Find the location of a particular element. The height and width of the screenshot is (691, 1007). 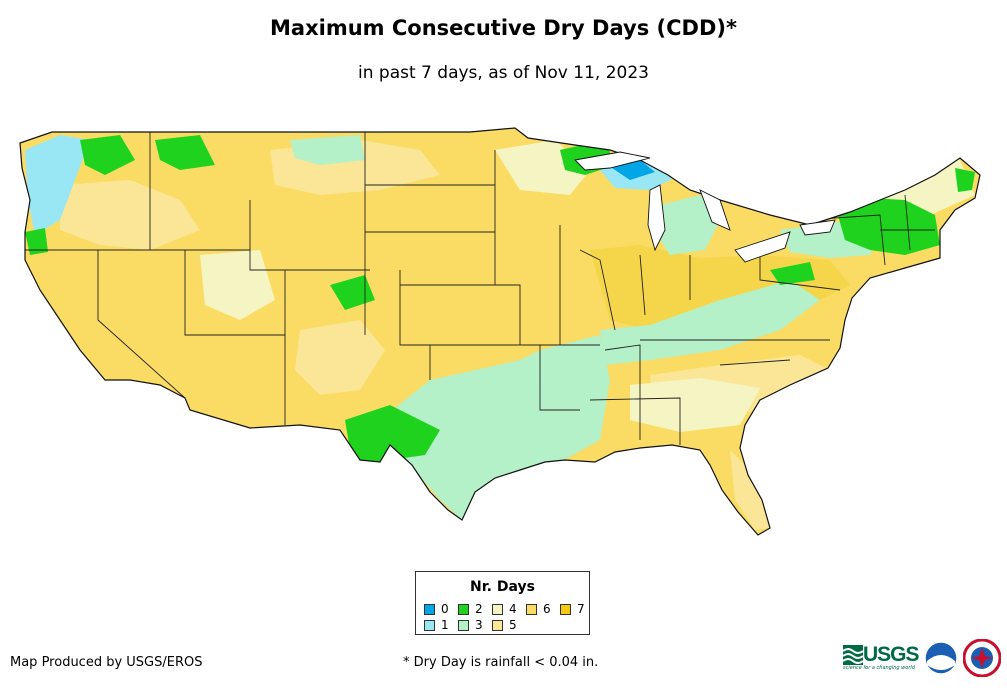

region-3-days-ohio-valley is located at coordinates (710, 322).